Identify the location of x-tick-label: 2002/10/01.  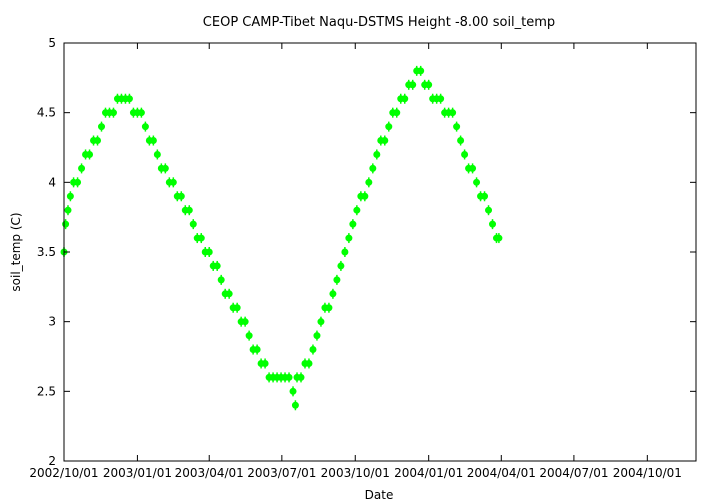
(63, 473).